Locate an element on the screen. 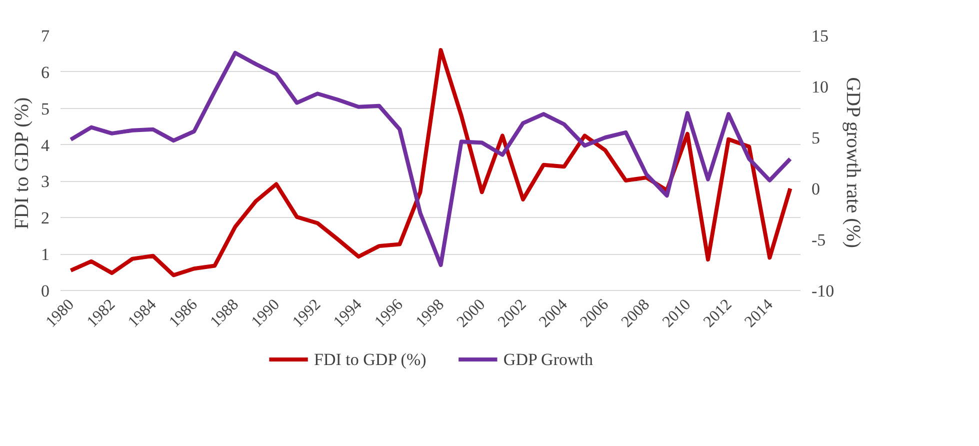 The image size is (979, 446). y-tick-label: 4 is located at coordinates (45, 145).